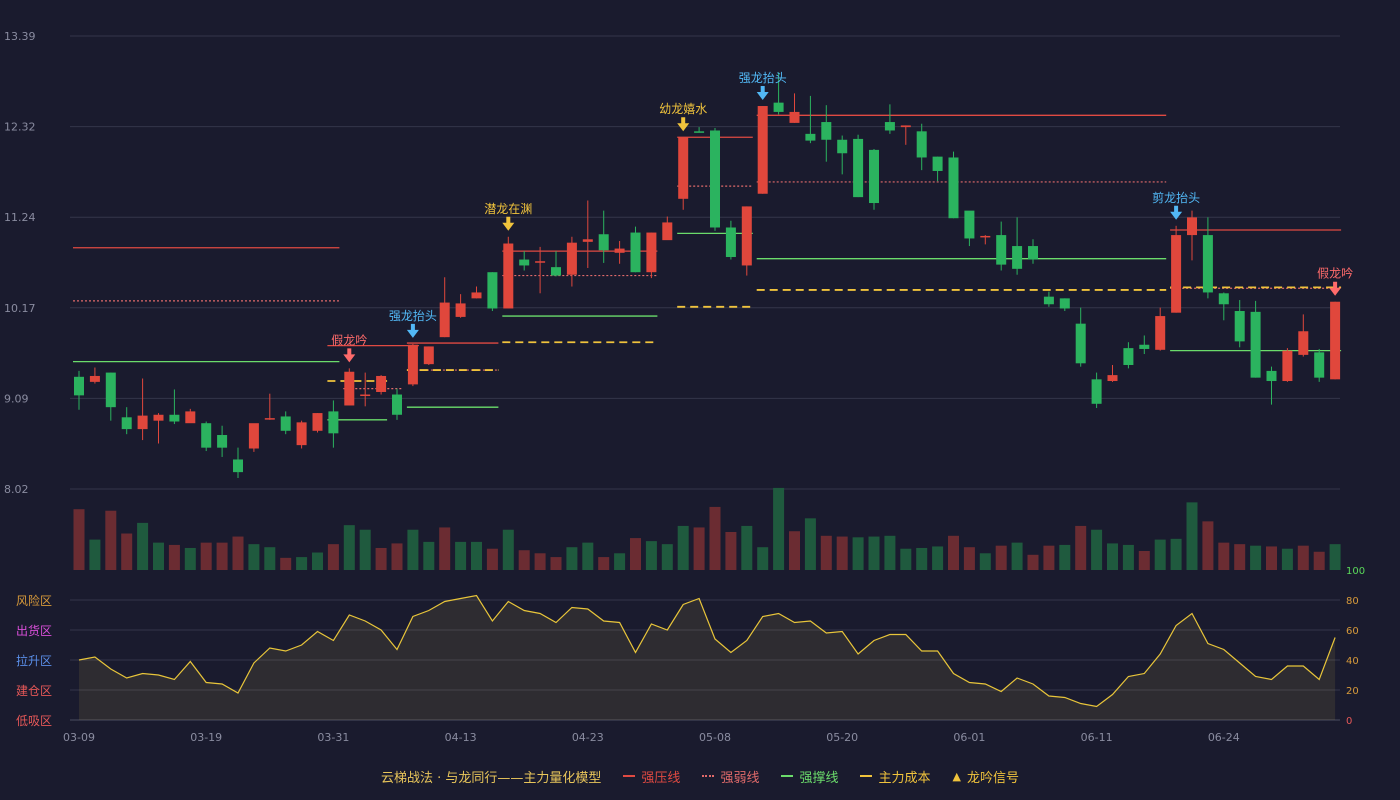 Image resolution: width=1400 pixels, height=800 pixels. Describe the element at coordinates (1352, 691) in the screenshot. I see `osc-tick-label: 20` at that location.